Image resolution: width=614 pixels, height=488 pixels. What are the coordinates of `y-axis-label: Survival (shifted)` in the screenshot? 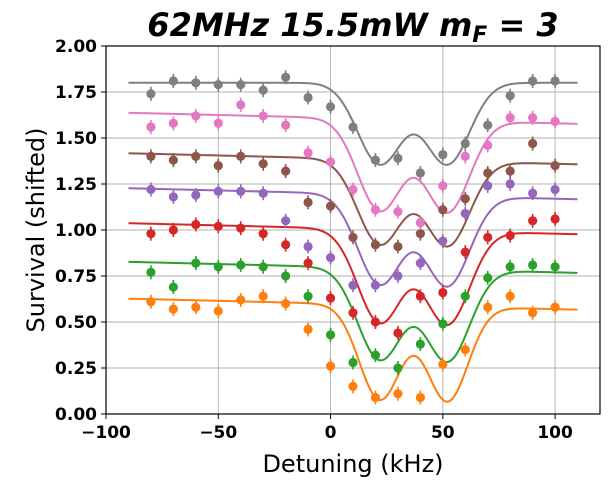 It's located at (36, 230).